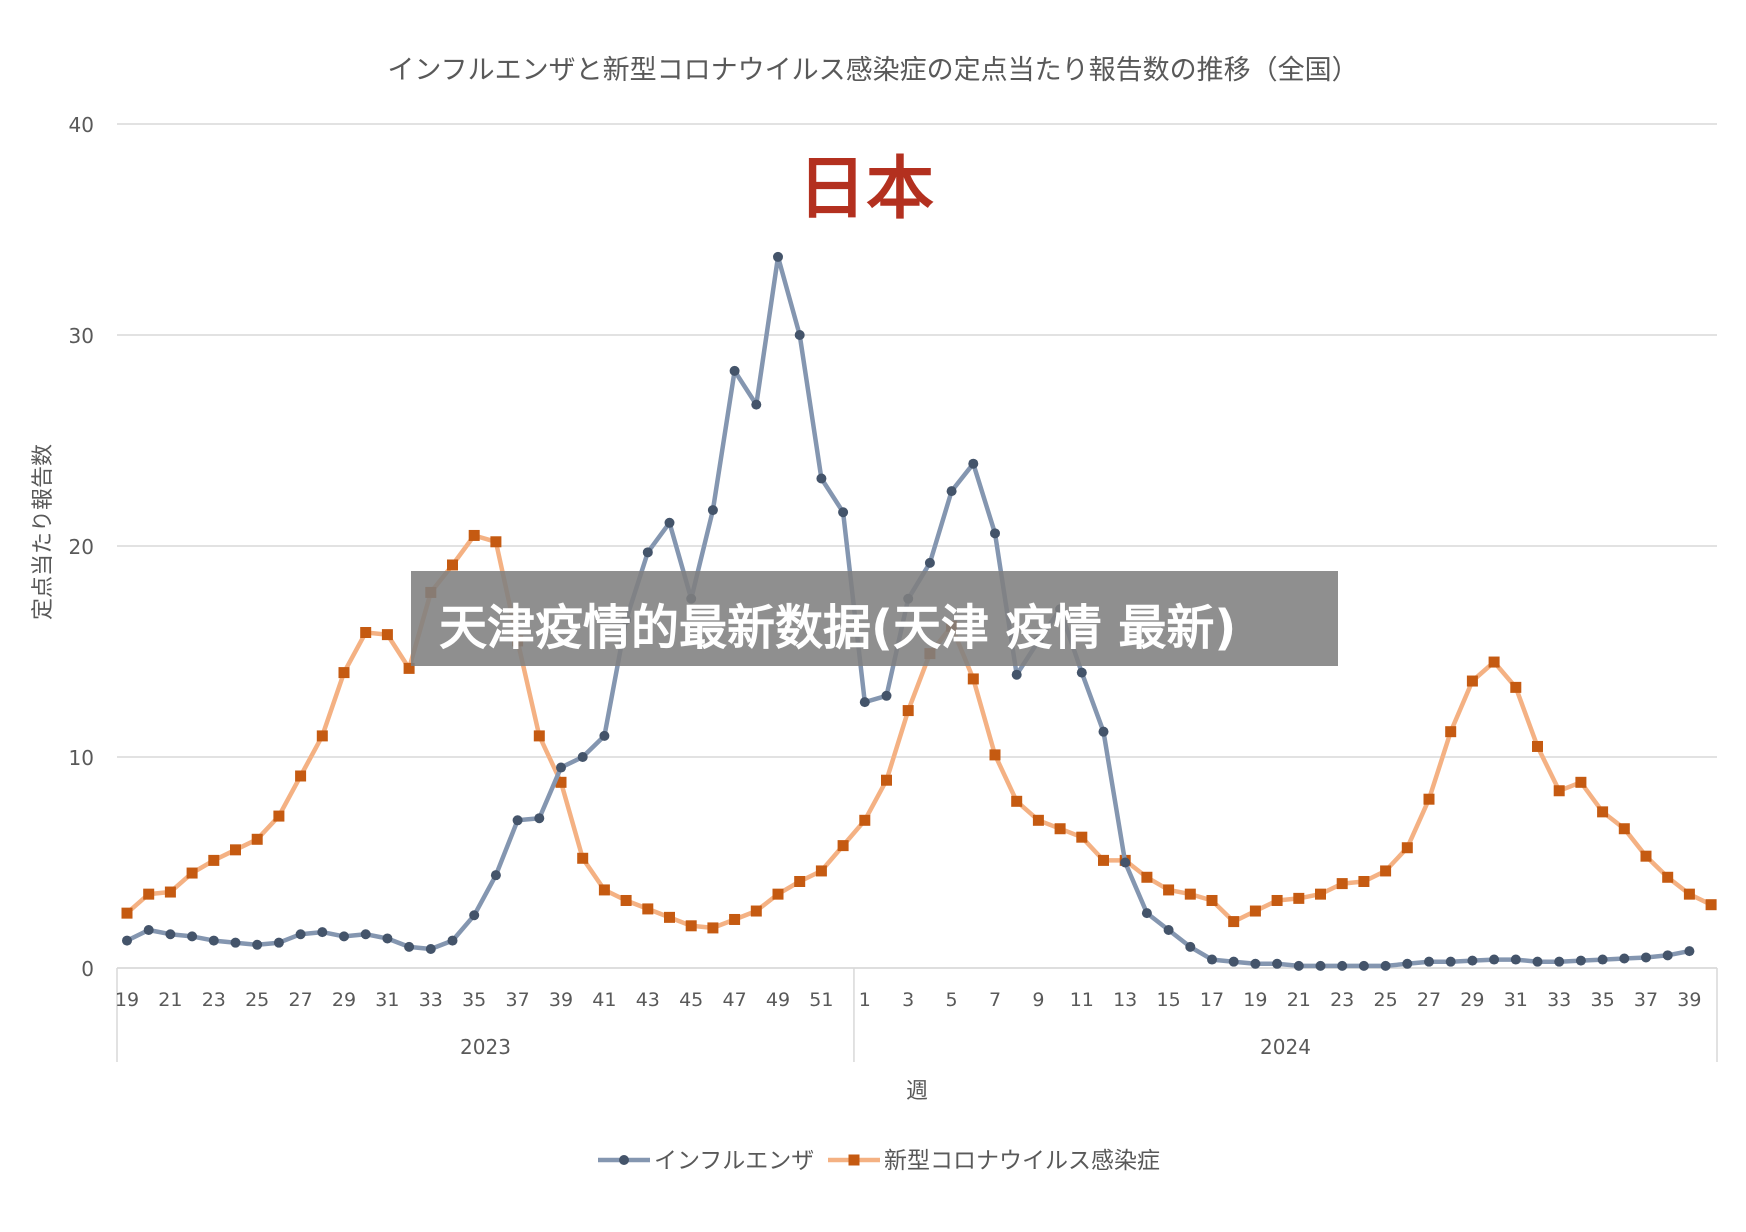  I want to click on legend-label: 新型コロナウイルス感染症, so click(1022, 1161).